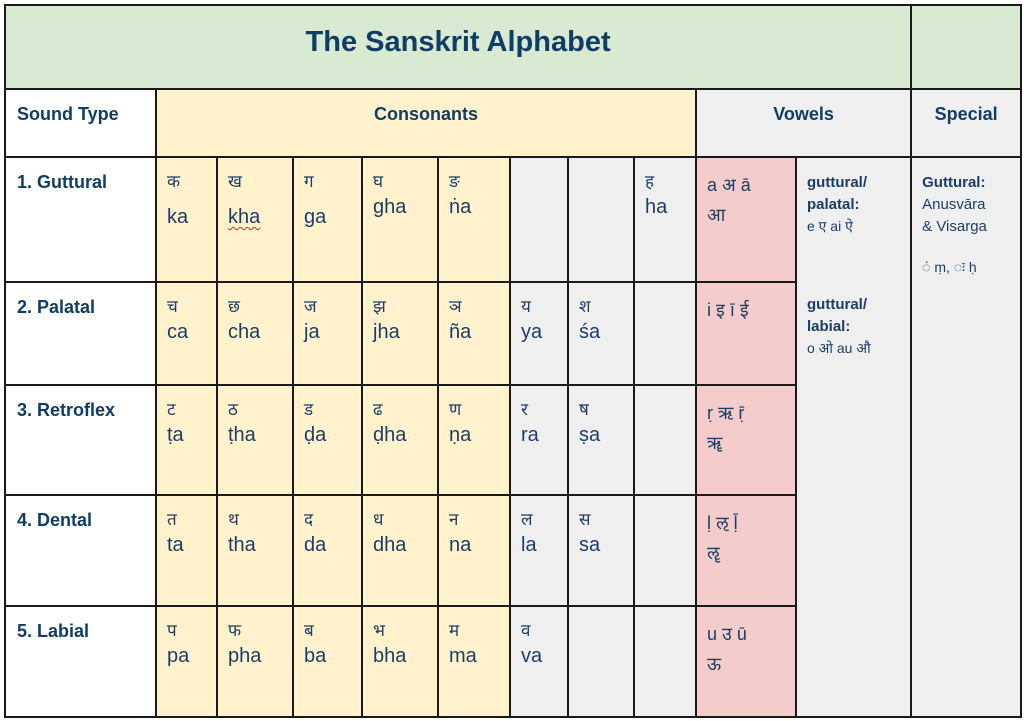 This screenshot has height=721, width=1024. What do you see at coordinates (178, 332) in the screenshot?
I see `transliteration: ca` at bounding box center [178, 332].